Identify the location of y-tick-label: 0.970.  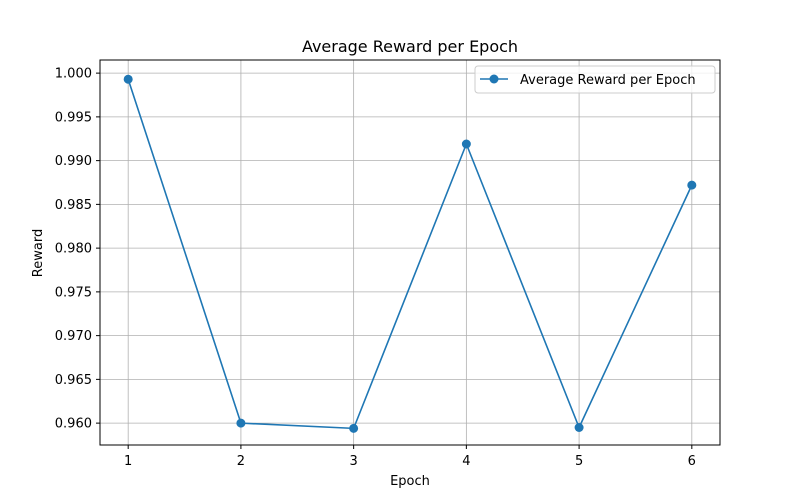
(73, 336).